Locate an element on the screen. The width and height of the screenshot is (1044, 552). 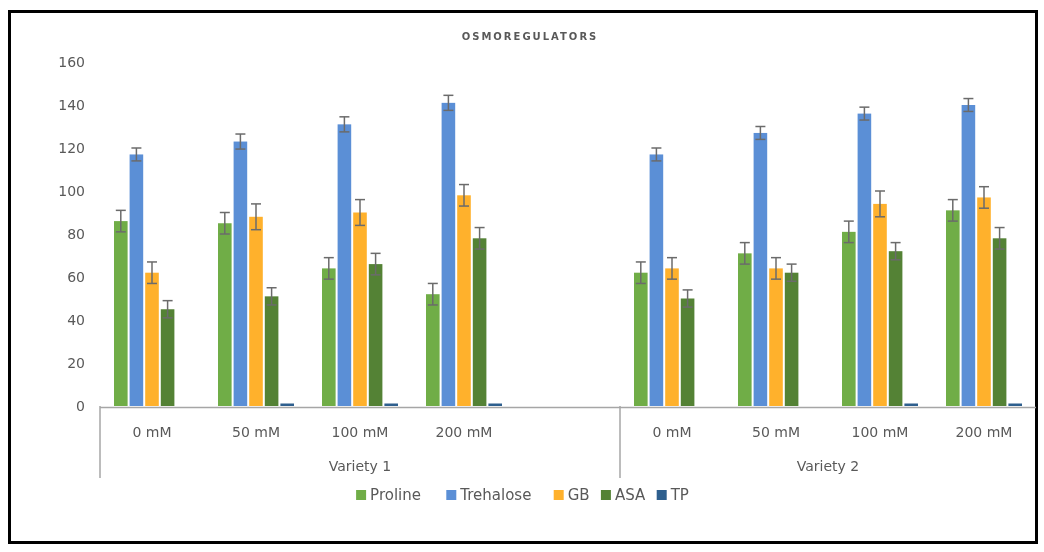
legend-label: Proline is located at coordinates (395, 495).